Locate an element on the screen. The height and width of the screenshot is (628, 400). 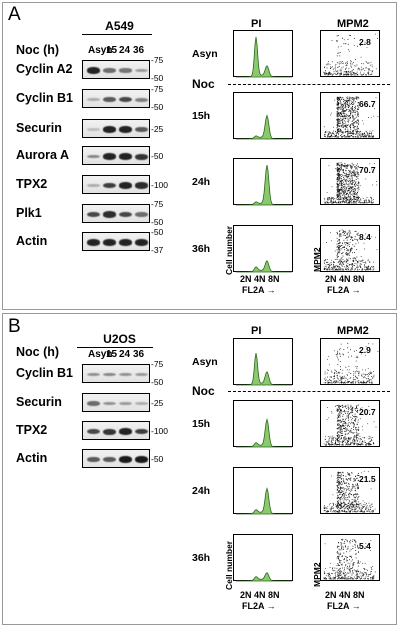
mpm2-dot-plot: 21.5 is located at coordinates (350, 490).